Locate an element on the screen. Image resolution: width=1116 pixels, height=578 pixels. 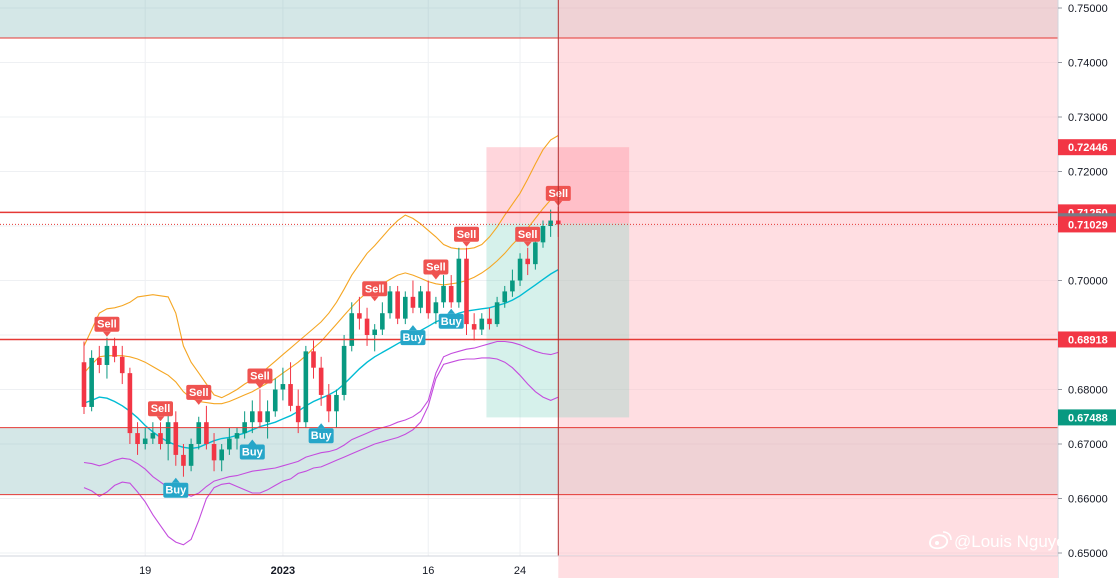
watermark-text: @Louis Nguyen is located at coordinates (1014, 541).